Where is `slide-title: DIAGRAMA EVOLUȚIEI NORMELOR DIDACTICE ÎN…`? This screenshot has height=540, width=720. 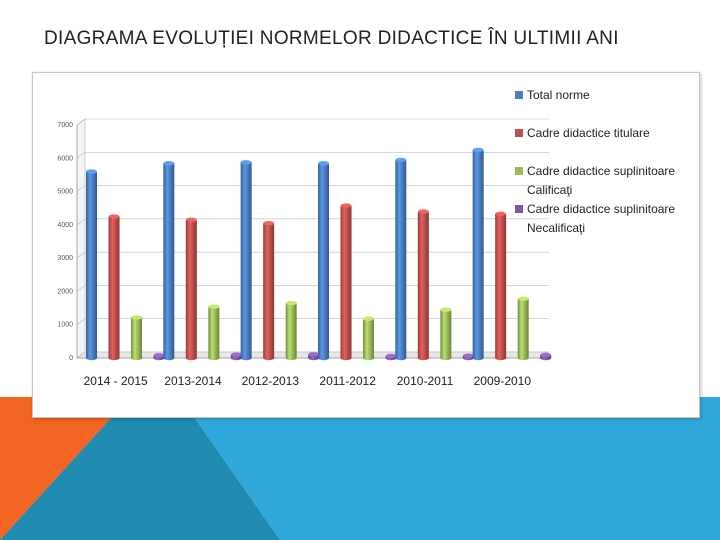 slide-title: DIAGRAMA EVOLUȚIEI NORMELOR DIDACTICE ÎN… is located at coordinates (331, 38).